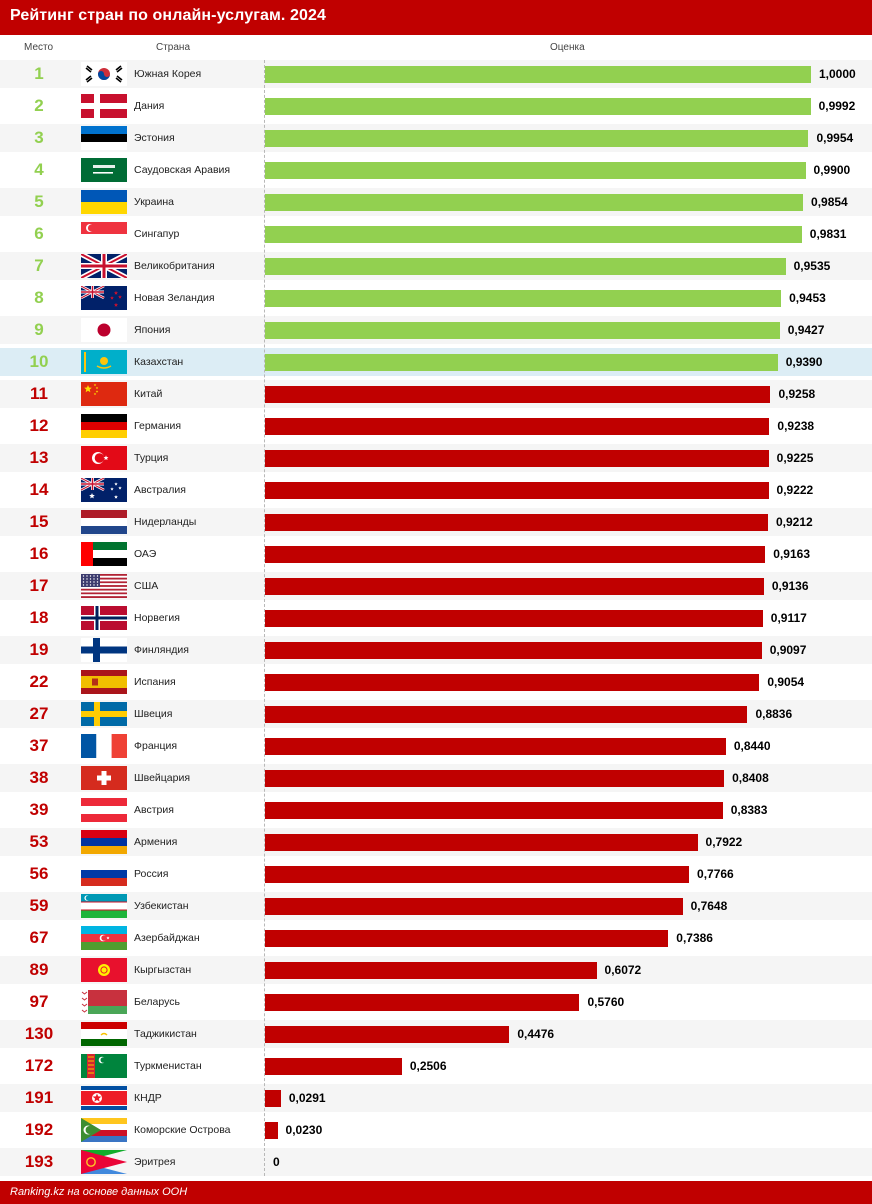  I want to click on score-value-label: 0,9854, so click(829, 202).